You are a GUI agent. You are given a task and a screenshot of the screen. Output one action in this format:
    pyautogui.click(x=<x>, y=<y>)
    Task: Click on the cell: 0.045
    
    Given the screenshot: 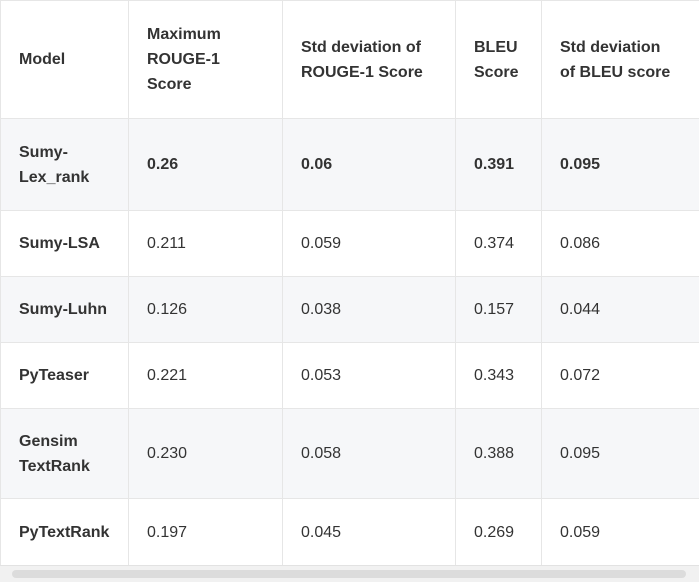 What is the action you would take?
    pyautogui.click(x=369, y=532)
    